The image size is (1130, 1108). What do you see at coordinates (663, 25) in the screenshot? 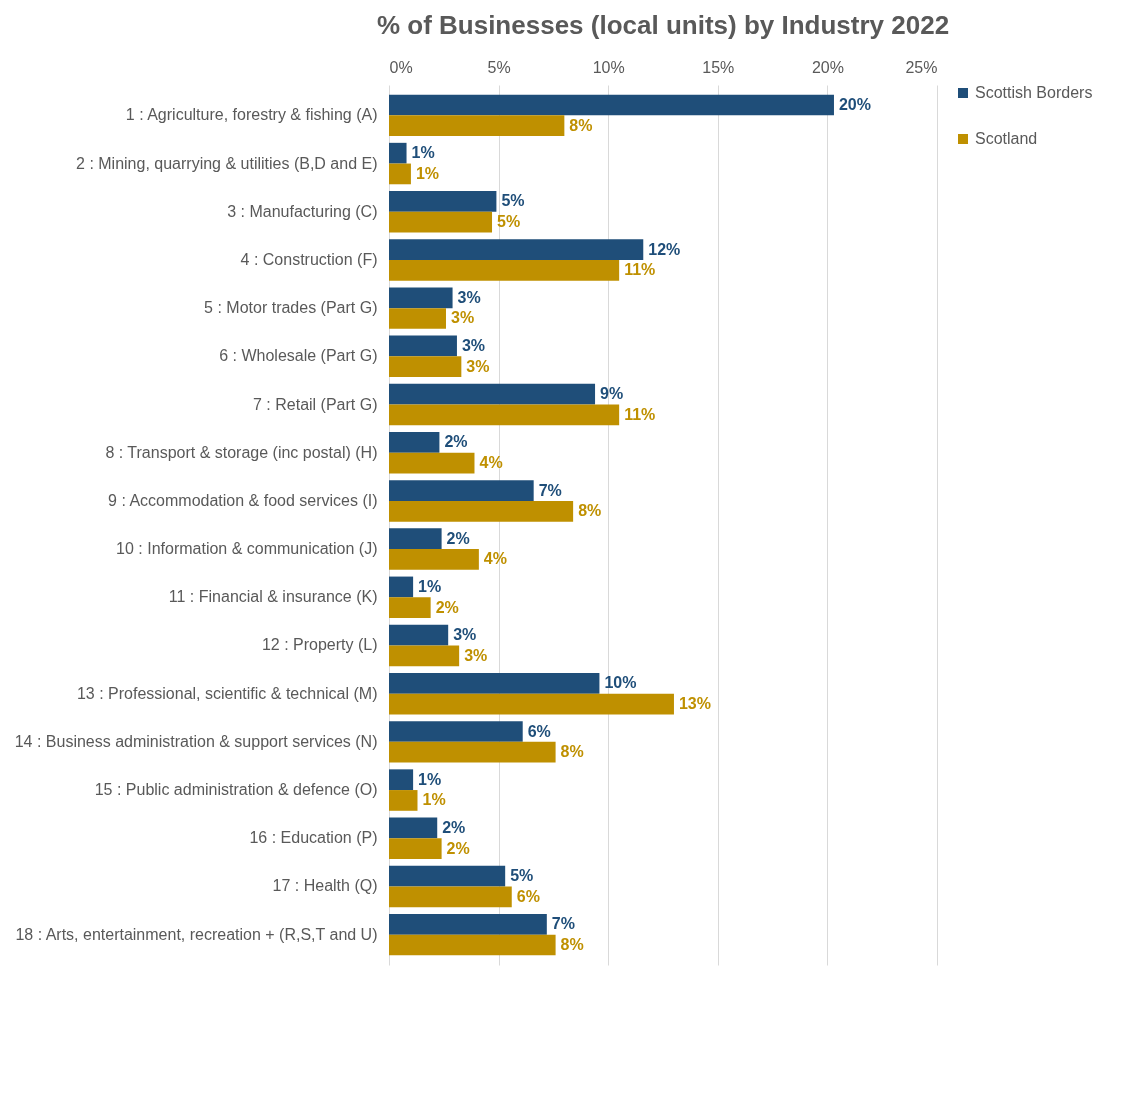
I see `chart-title: % of Businesses (local units) by Industry 2022` at bounding box center [663, 25].